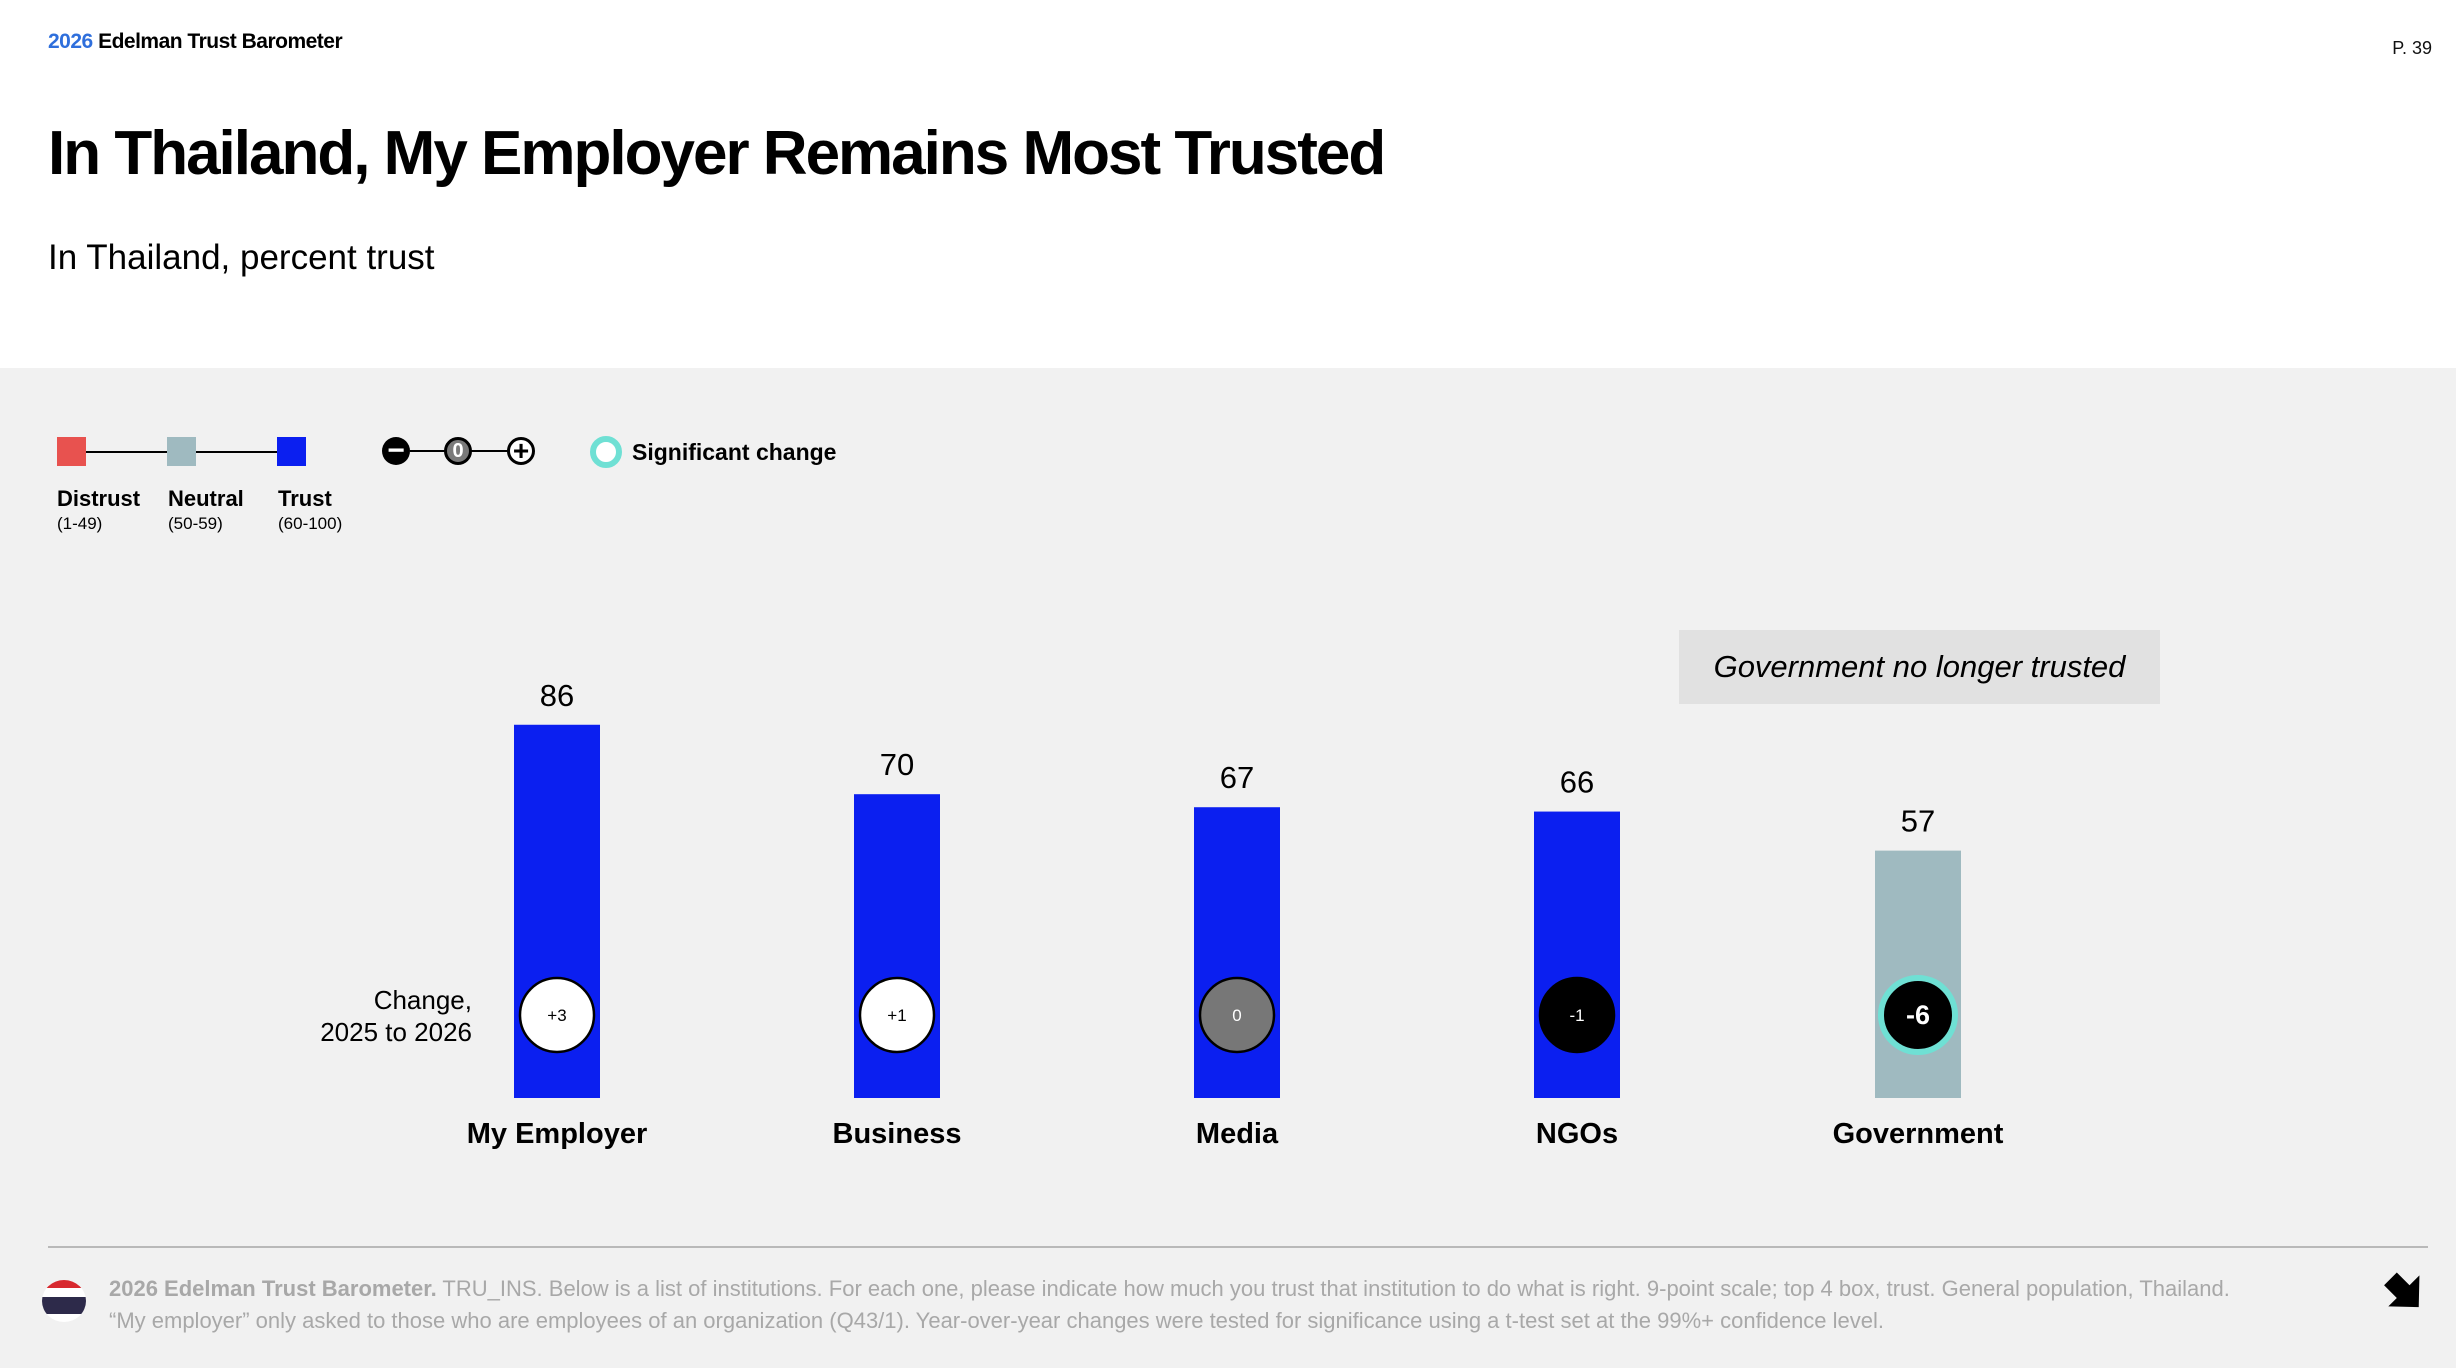  Describe the element at coordinates (557, 695) in the screenshot. I see `bar-value-label: 86` at that location.